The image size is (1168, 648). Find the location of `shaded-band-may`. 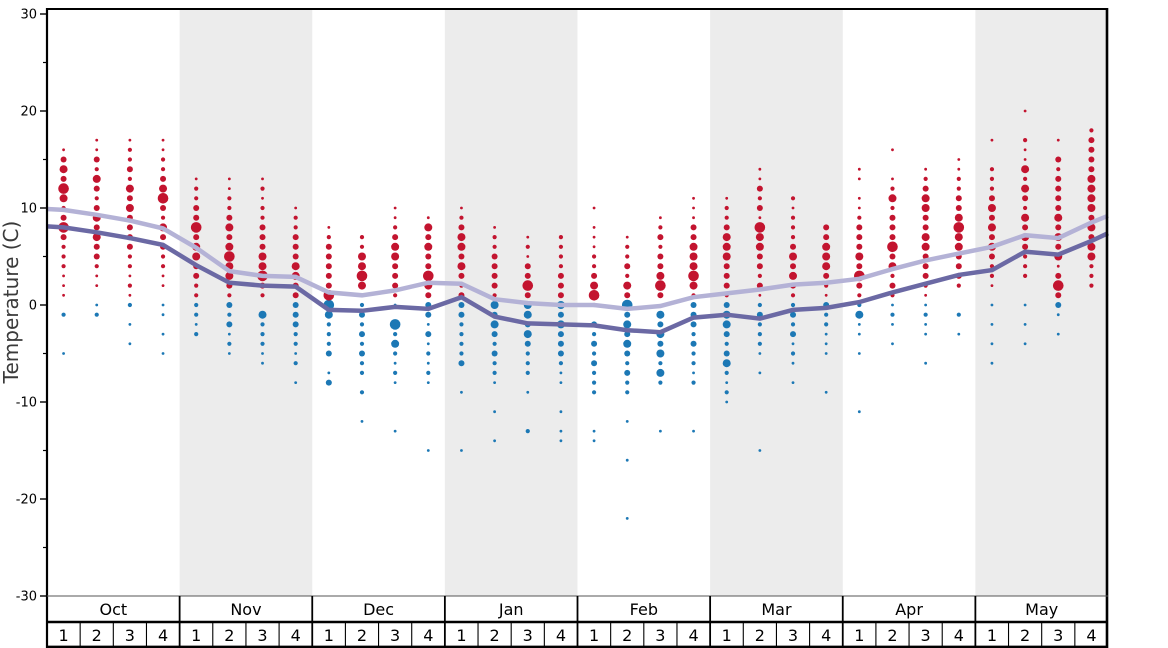

shaded-band-may is located at coordinates (1041, 302).